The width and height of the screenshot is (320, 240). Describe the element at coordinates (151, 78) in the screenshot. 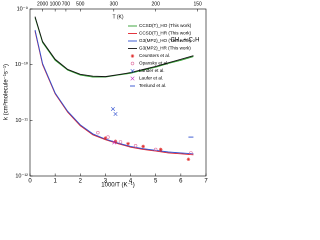

I see `legend-label: Laufer et al.` at that location.